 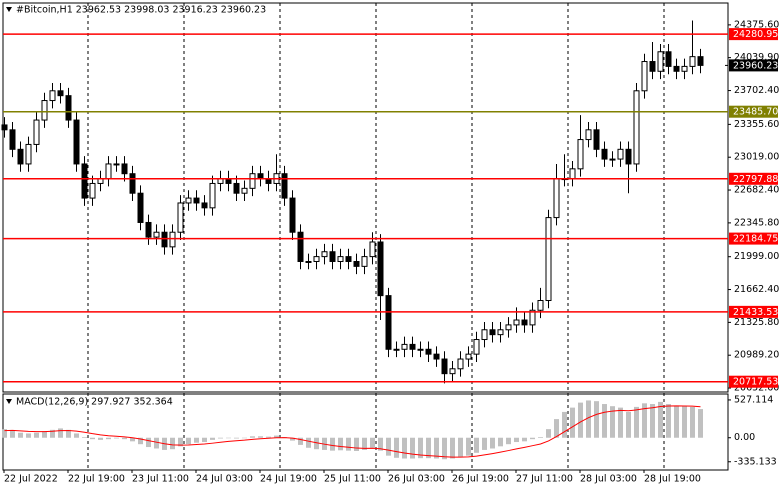 What do you see at coordinates (544, 479) in the screenshot?
I see `x-tick-label: 27 Jul 11:00` at bounding box center [544, 479].